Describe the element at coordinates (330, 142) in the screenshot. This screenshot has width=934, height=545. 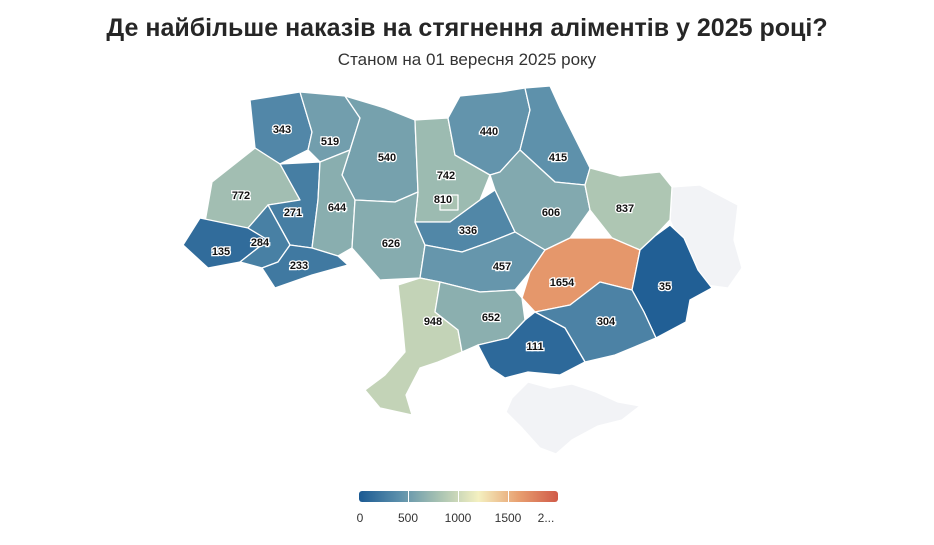
I see `region-label-rivne: 519` at that location.